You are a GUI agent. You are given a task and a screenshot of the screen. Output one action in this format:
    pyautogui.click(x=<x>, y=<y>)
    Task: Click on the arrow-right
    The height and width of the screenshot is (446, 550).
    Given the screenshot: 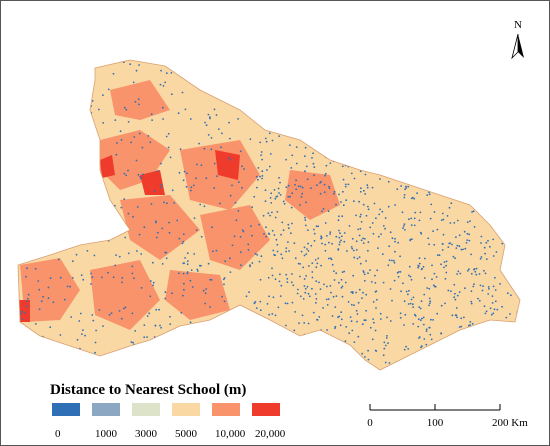 What is the action you would take?
    pyautogui.click(x=521, y=46)
    